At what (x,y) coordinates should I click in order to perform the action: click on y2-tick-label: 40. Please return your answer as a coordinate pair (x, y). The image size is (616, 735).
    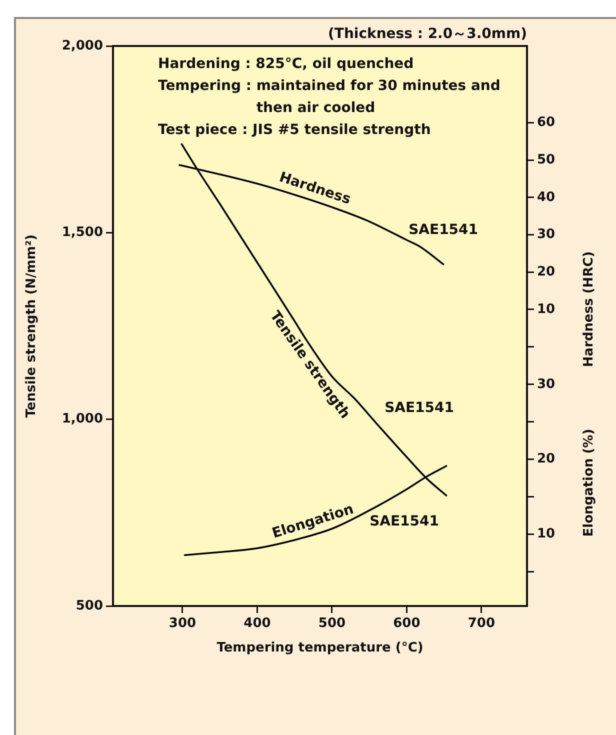
    Looking at the image, I should click on (546, 197).